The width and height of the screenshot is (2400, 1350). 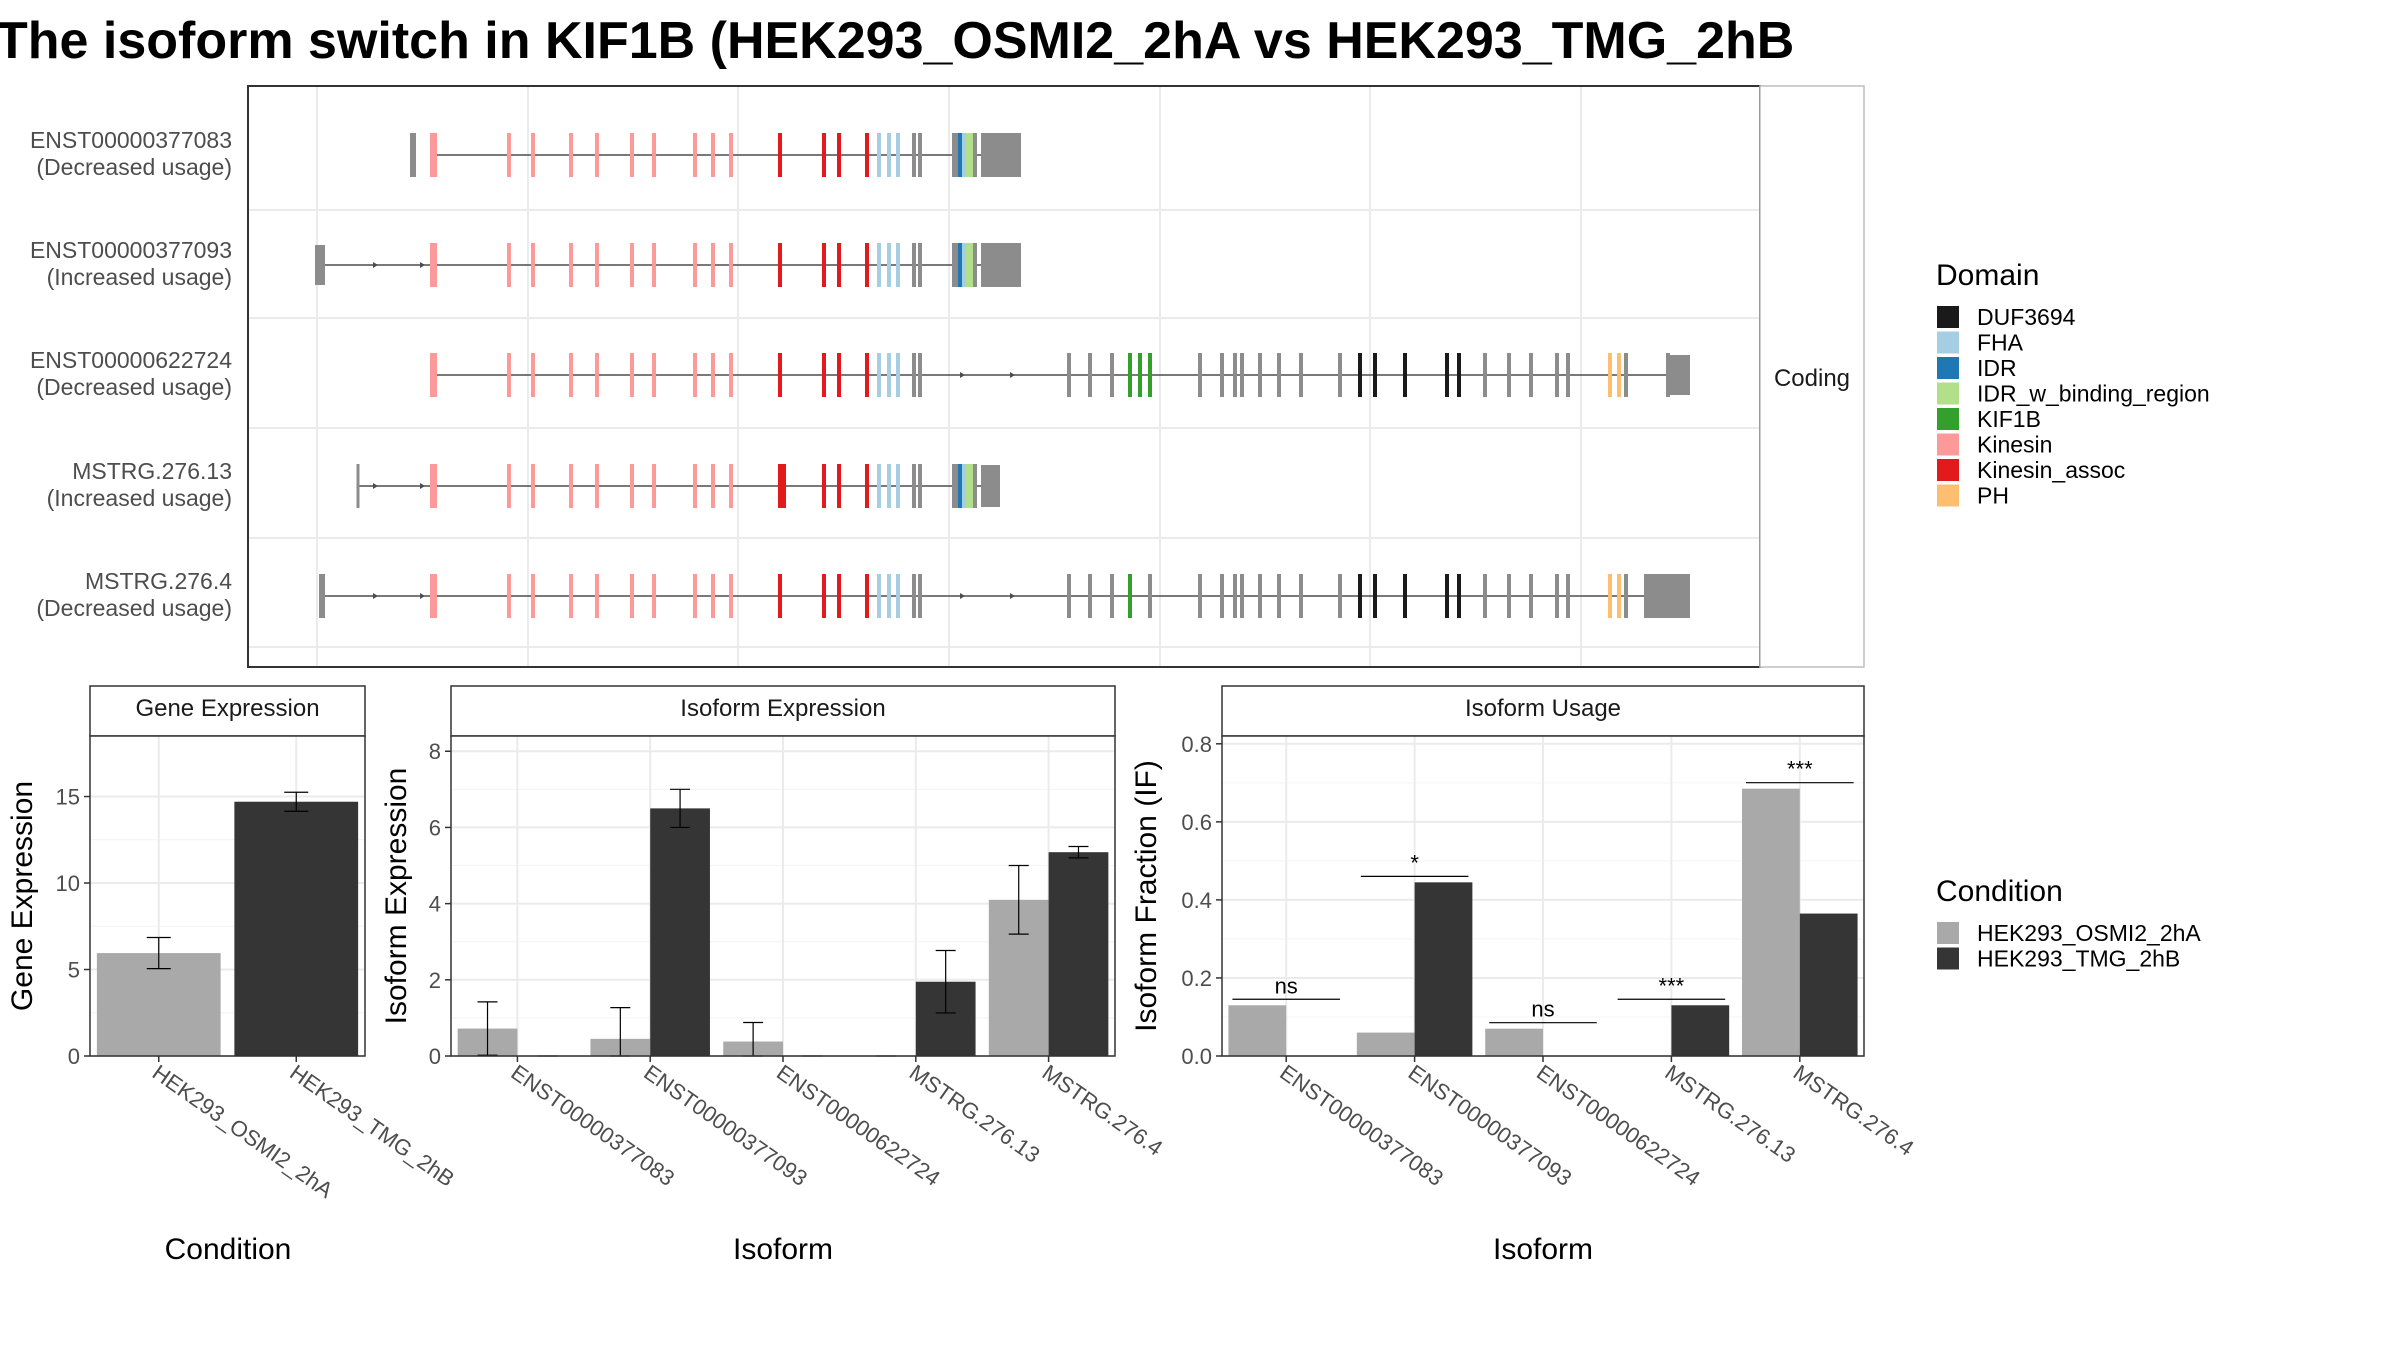 What do you see at coordinates (1948, 393) in the screenshot?
I see `domain-legend-key-idr-w-binding-region` at bounding box center [1948, 393].